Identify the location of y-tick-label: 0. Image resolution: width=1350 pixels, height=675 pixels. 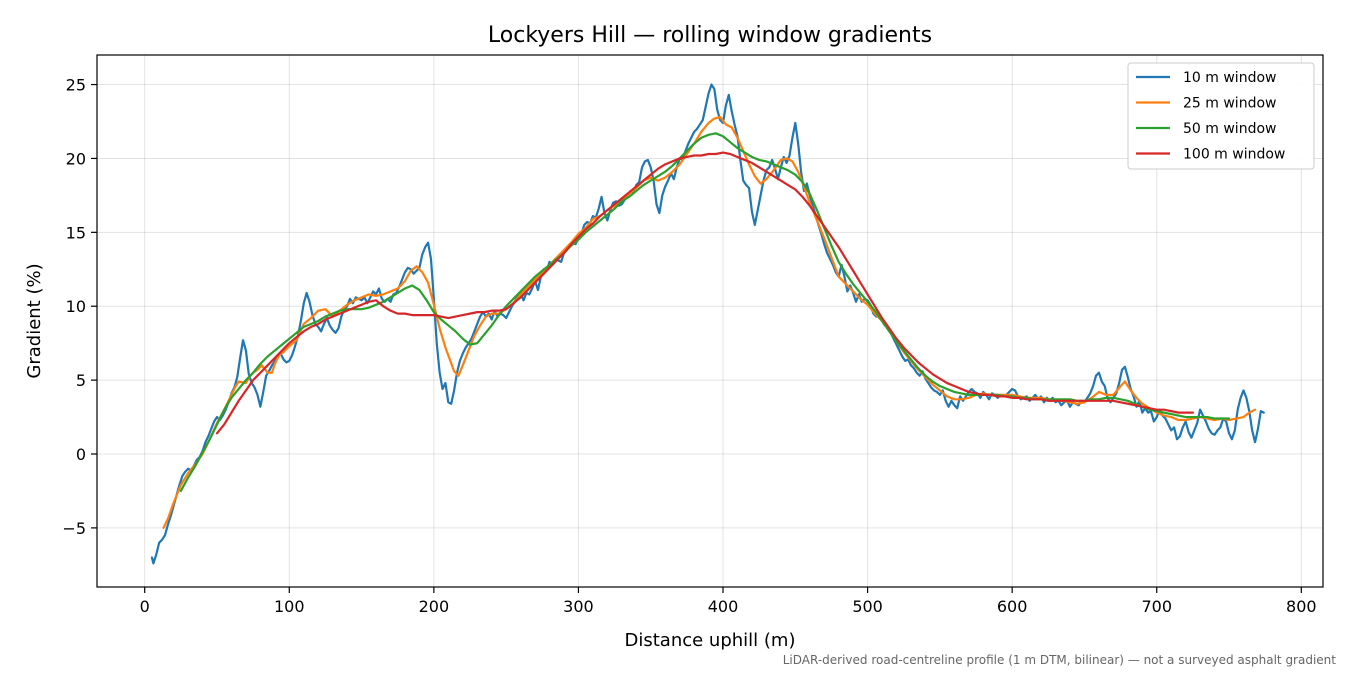
(81, 454).